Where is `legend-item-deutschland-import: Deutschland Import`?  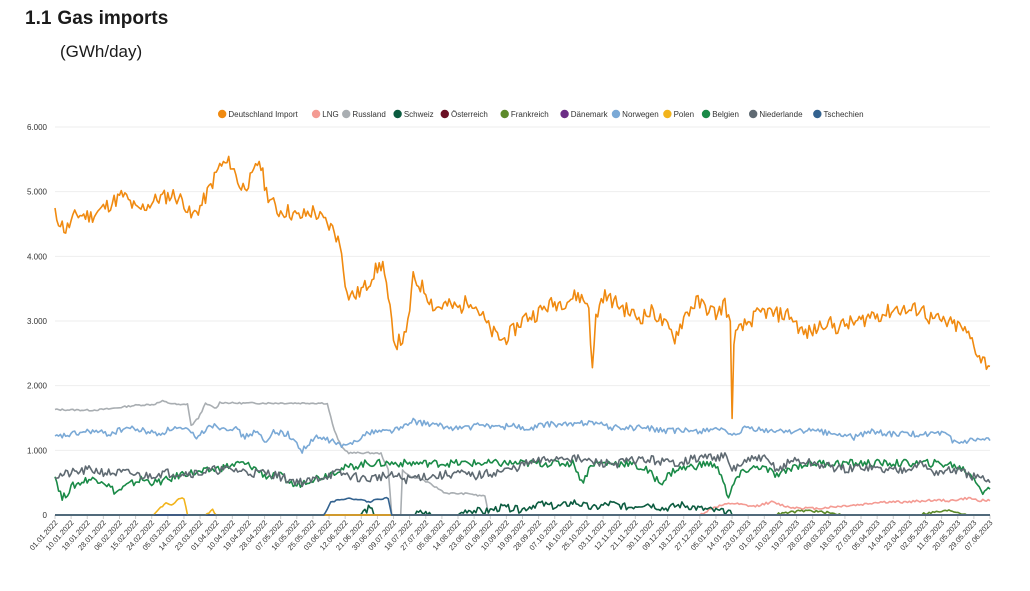
legend-item-deutschland-import: Deutschland Import is located at coordinates (258, 114).